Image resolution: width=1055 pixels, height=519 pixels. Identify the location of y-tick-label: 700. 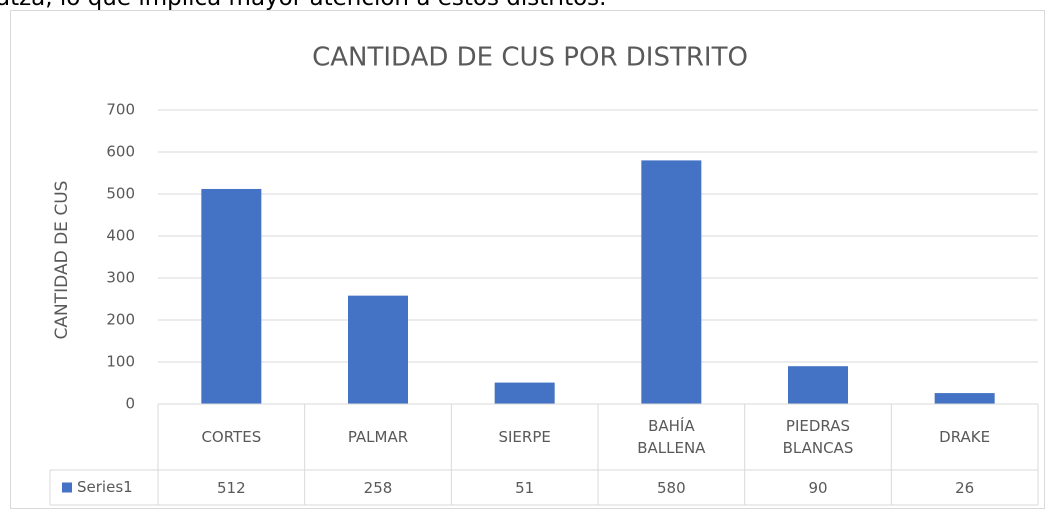
(120, 110).